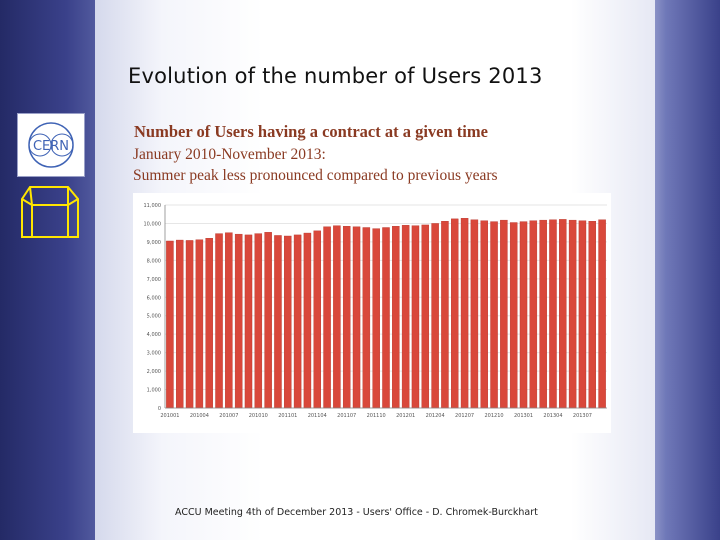 Image resolution: width=720 pixels, height=540 pixels. What do you see at coordinates (405, 416) in the screenshot?
I see `x-tick-label: 201201` at bounding box center [405, 416].